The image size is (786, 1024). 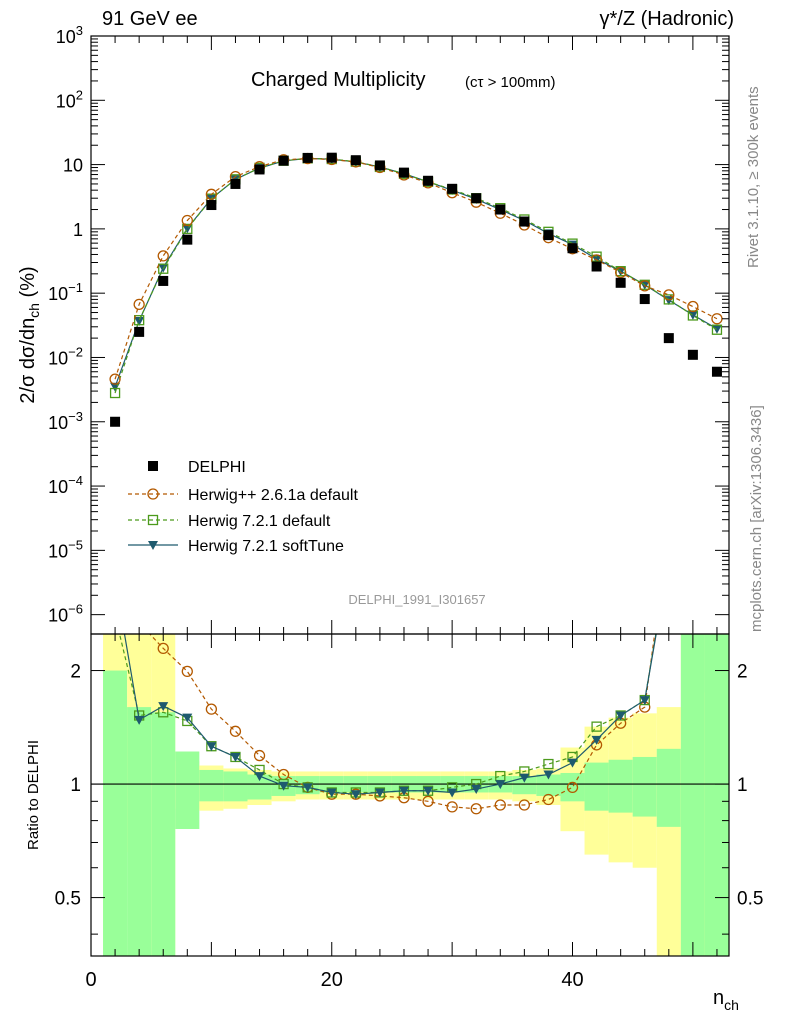 I want to click on header-right-label: γ*/Z (Hadronic), so click(x=666, y=19).